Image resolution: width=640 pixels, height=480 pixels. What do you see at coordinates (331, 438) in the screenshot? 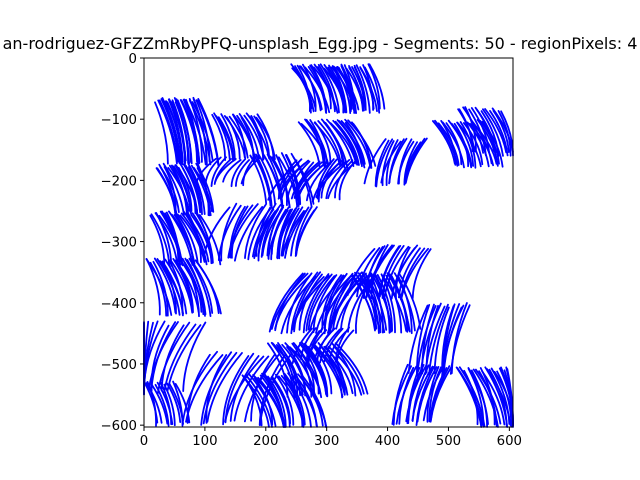
I see `x-axis: 0 100 200 300 400 500 600` at bounding box center [331, 438].